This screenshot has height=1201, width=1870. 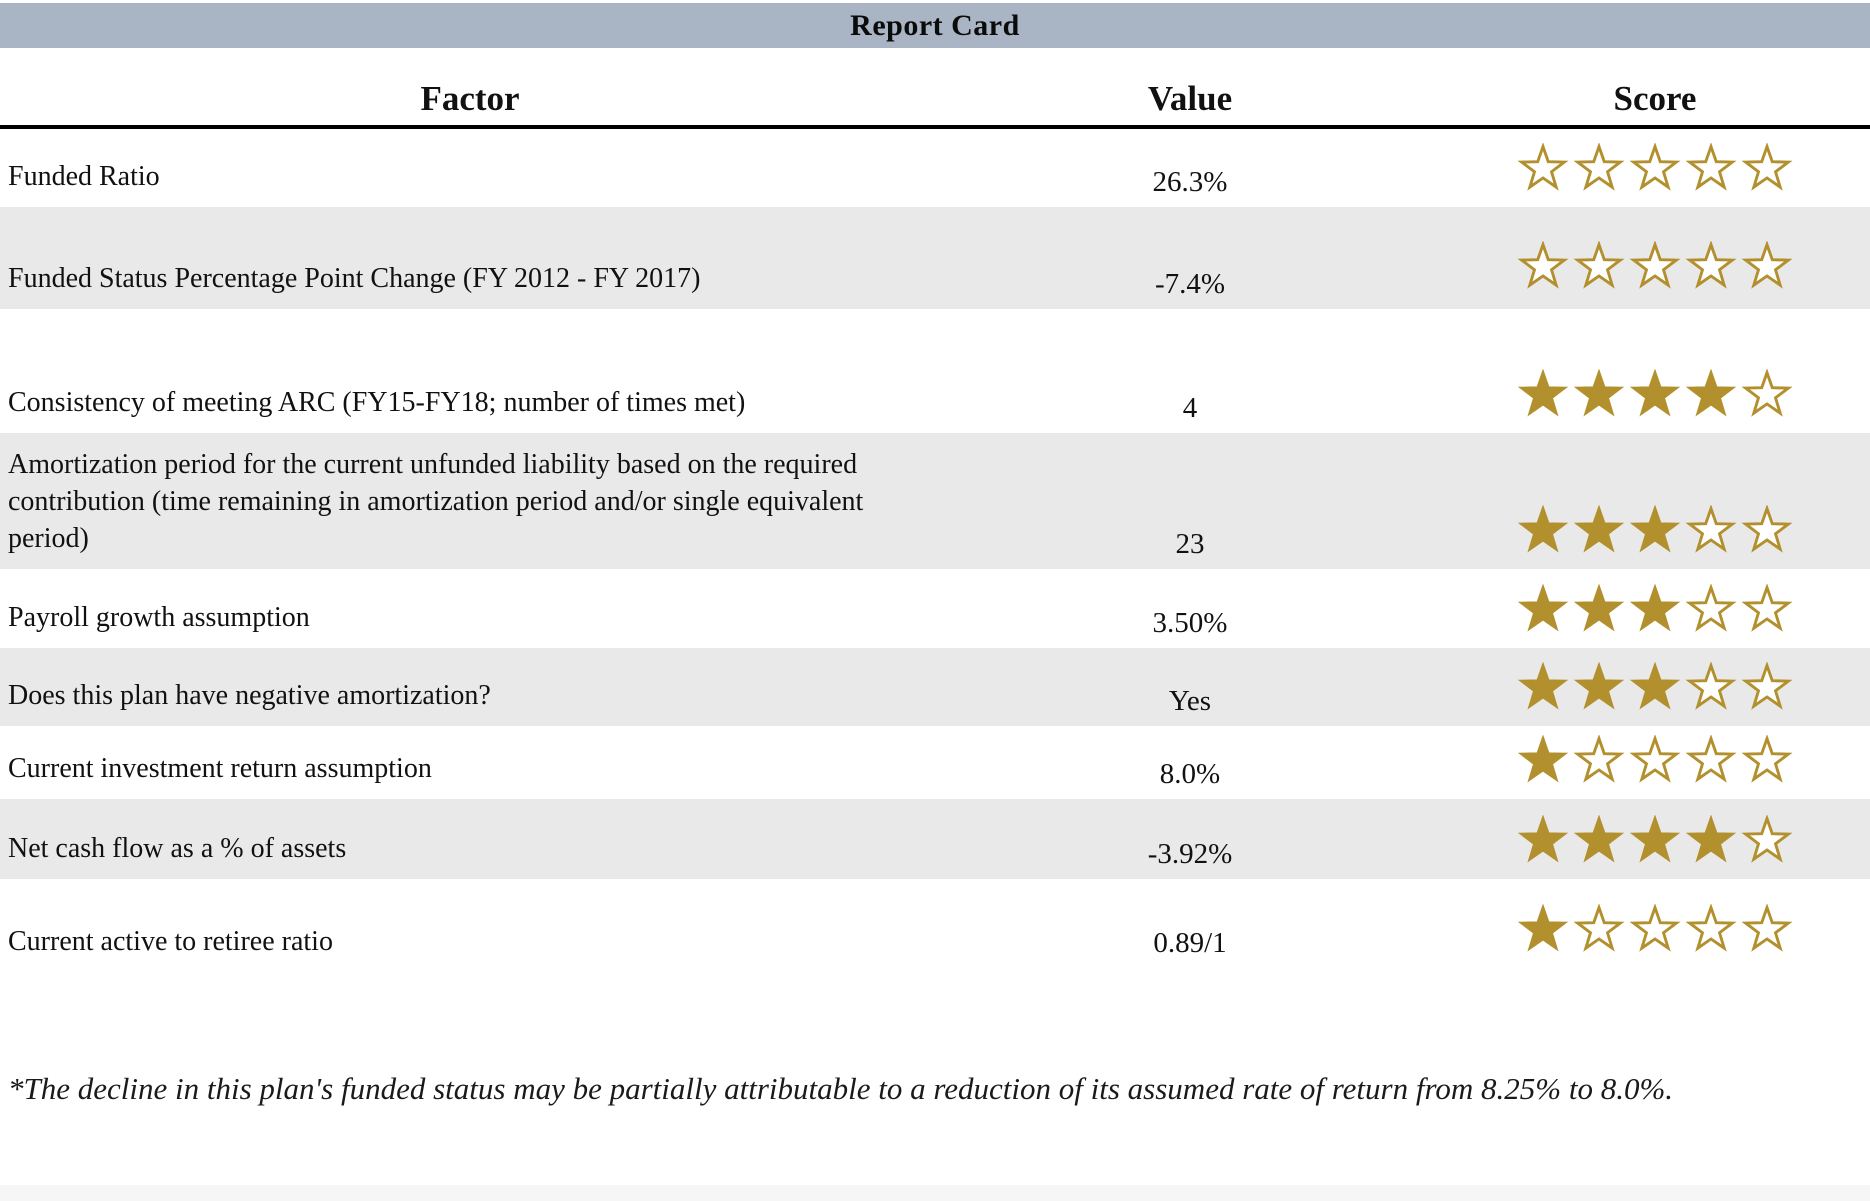 I want to click on value-text: 4, so click(x=1190, y=408).